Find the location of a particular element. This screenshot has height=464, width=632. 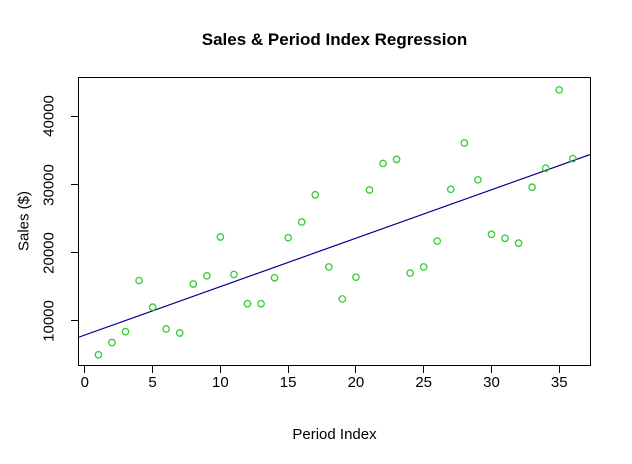

y-tick-label: 40000 is located at coordinates (49, 116).